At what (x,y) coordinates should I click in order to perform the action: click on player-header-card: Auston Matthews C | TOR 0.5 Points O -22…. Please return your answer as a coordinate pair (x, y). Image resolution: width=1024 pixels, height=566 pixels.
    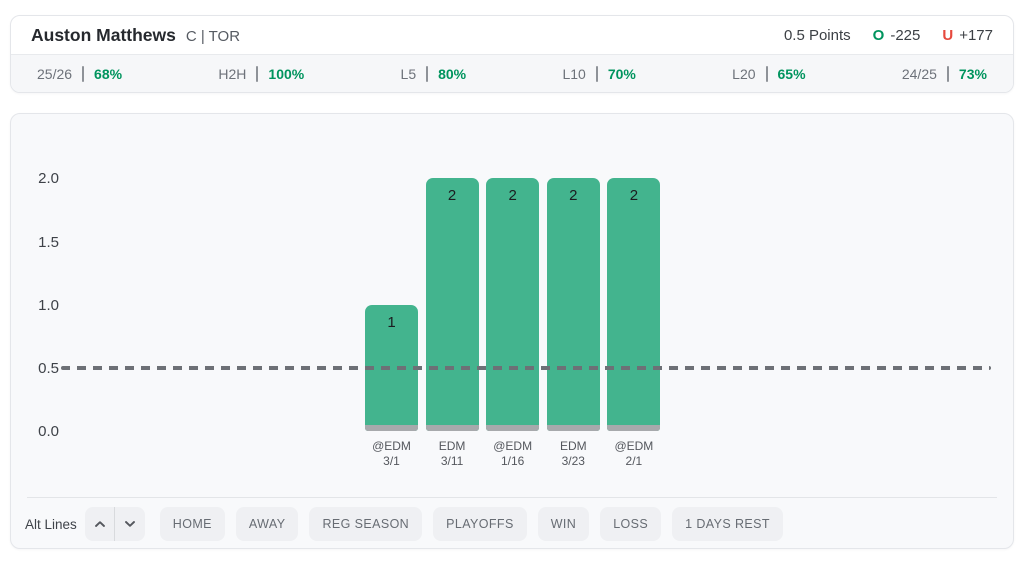
    Looking at the image, I should click on (512, 54).